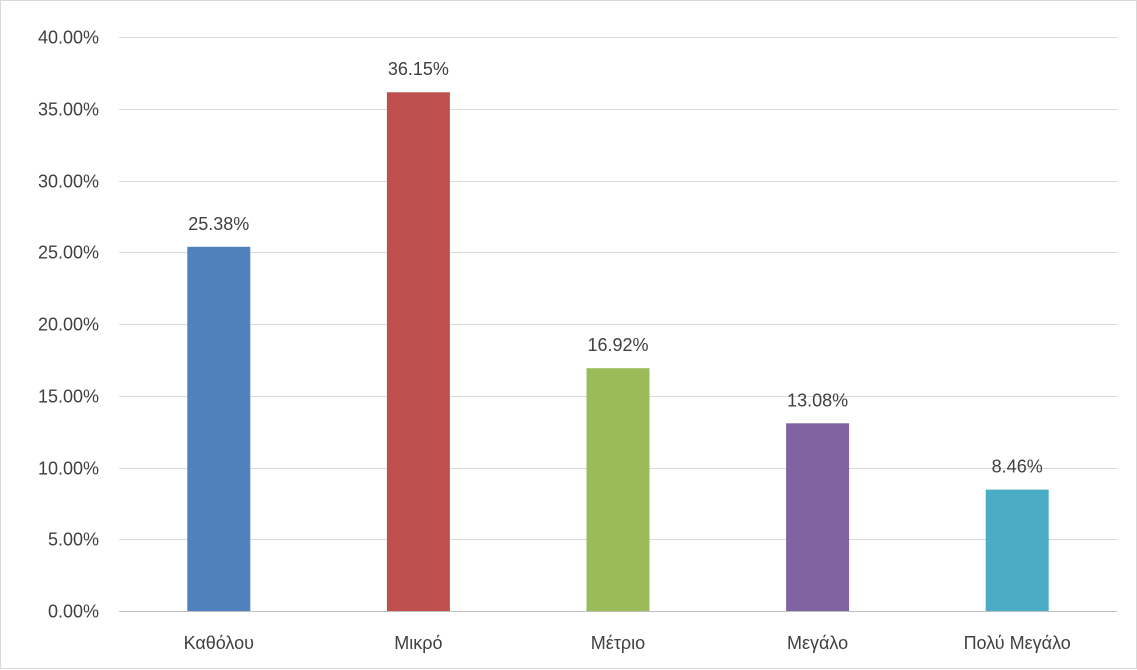 The image size is (1137, 670). What do you see at coordinates (1017, 643) in the screenshot?
I see `x-tick-label: Πολύ Μεγάλο` at bounding box center [1017, 643].